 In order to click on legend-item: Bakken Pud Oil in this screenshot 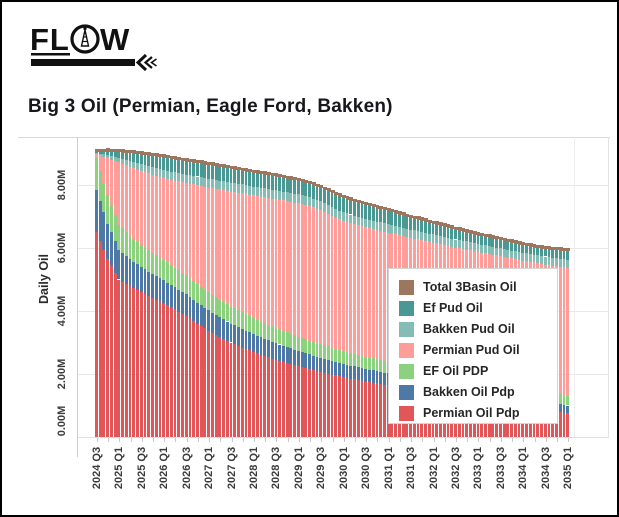, I will do `click(478, 329)`.